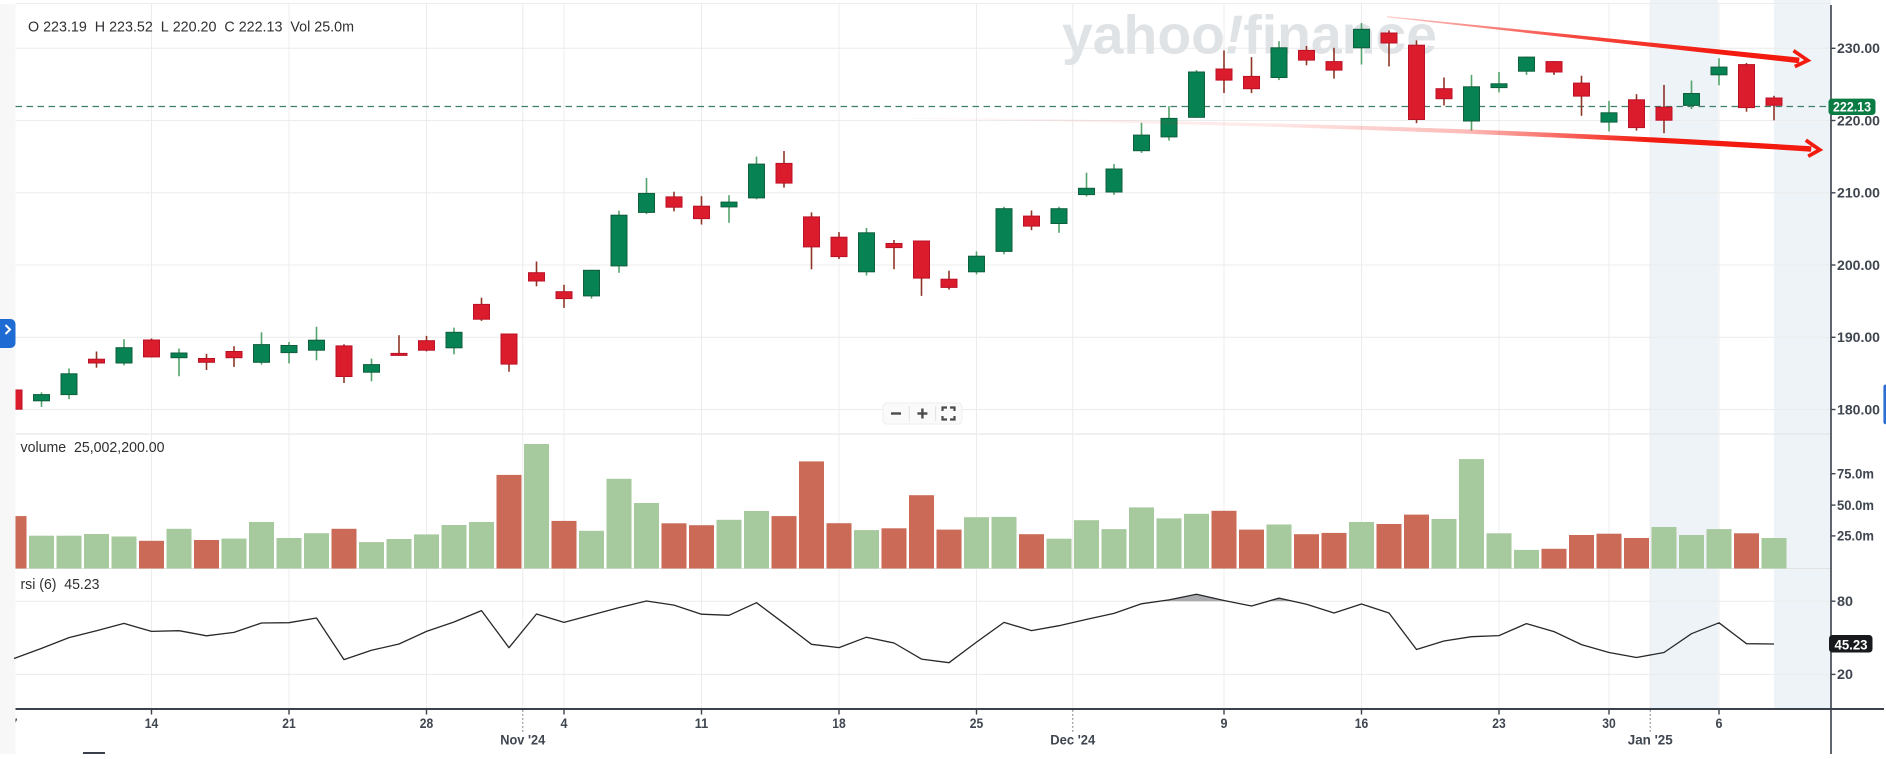  What do you see at coordinates (1845, 601) in the screenshot?
I see `svg-text: 80` at bounding box center [1845, 601].